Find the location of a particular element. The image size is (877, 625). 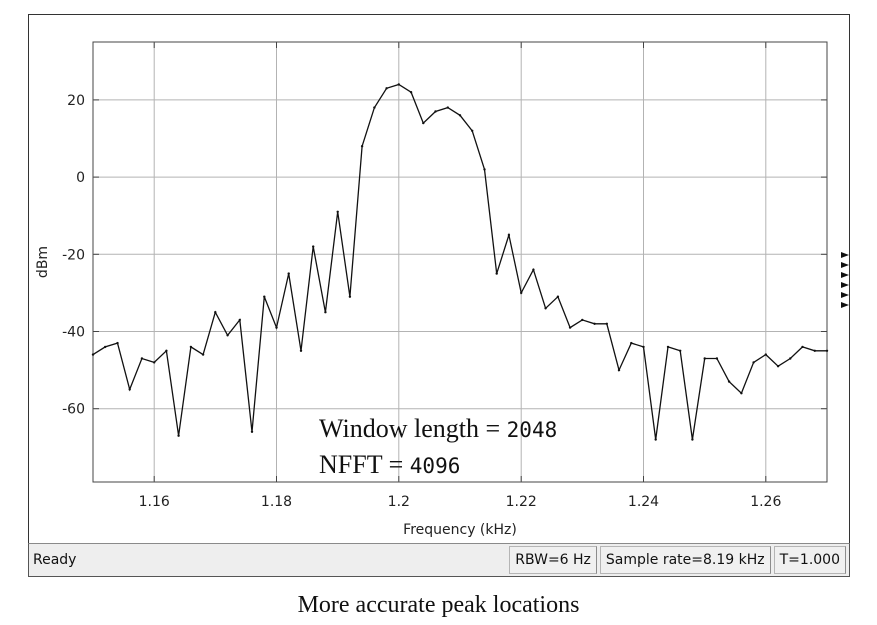

nfft-annotation: NFFT = 4096 is located at coordinates (389, 464).